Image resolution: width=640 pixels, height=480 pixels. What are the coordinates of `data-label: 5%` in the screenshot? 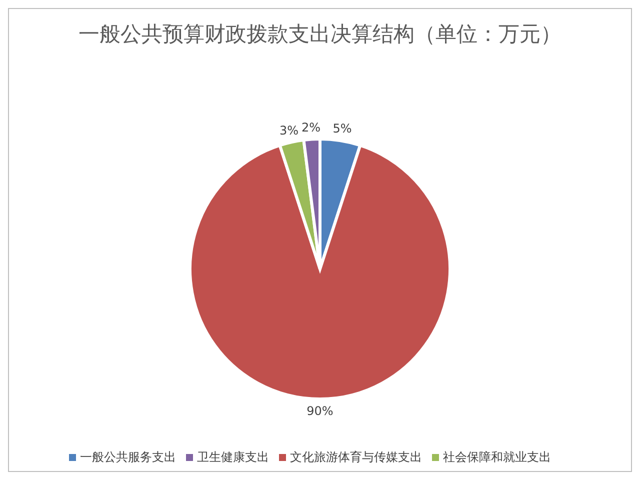 It's located at (342, 129).